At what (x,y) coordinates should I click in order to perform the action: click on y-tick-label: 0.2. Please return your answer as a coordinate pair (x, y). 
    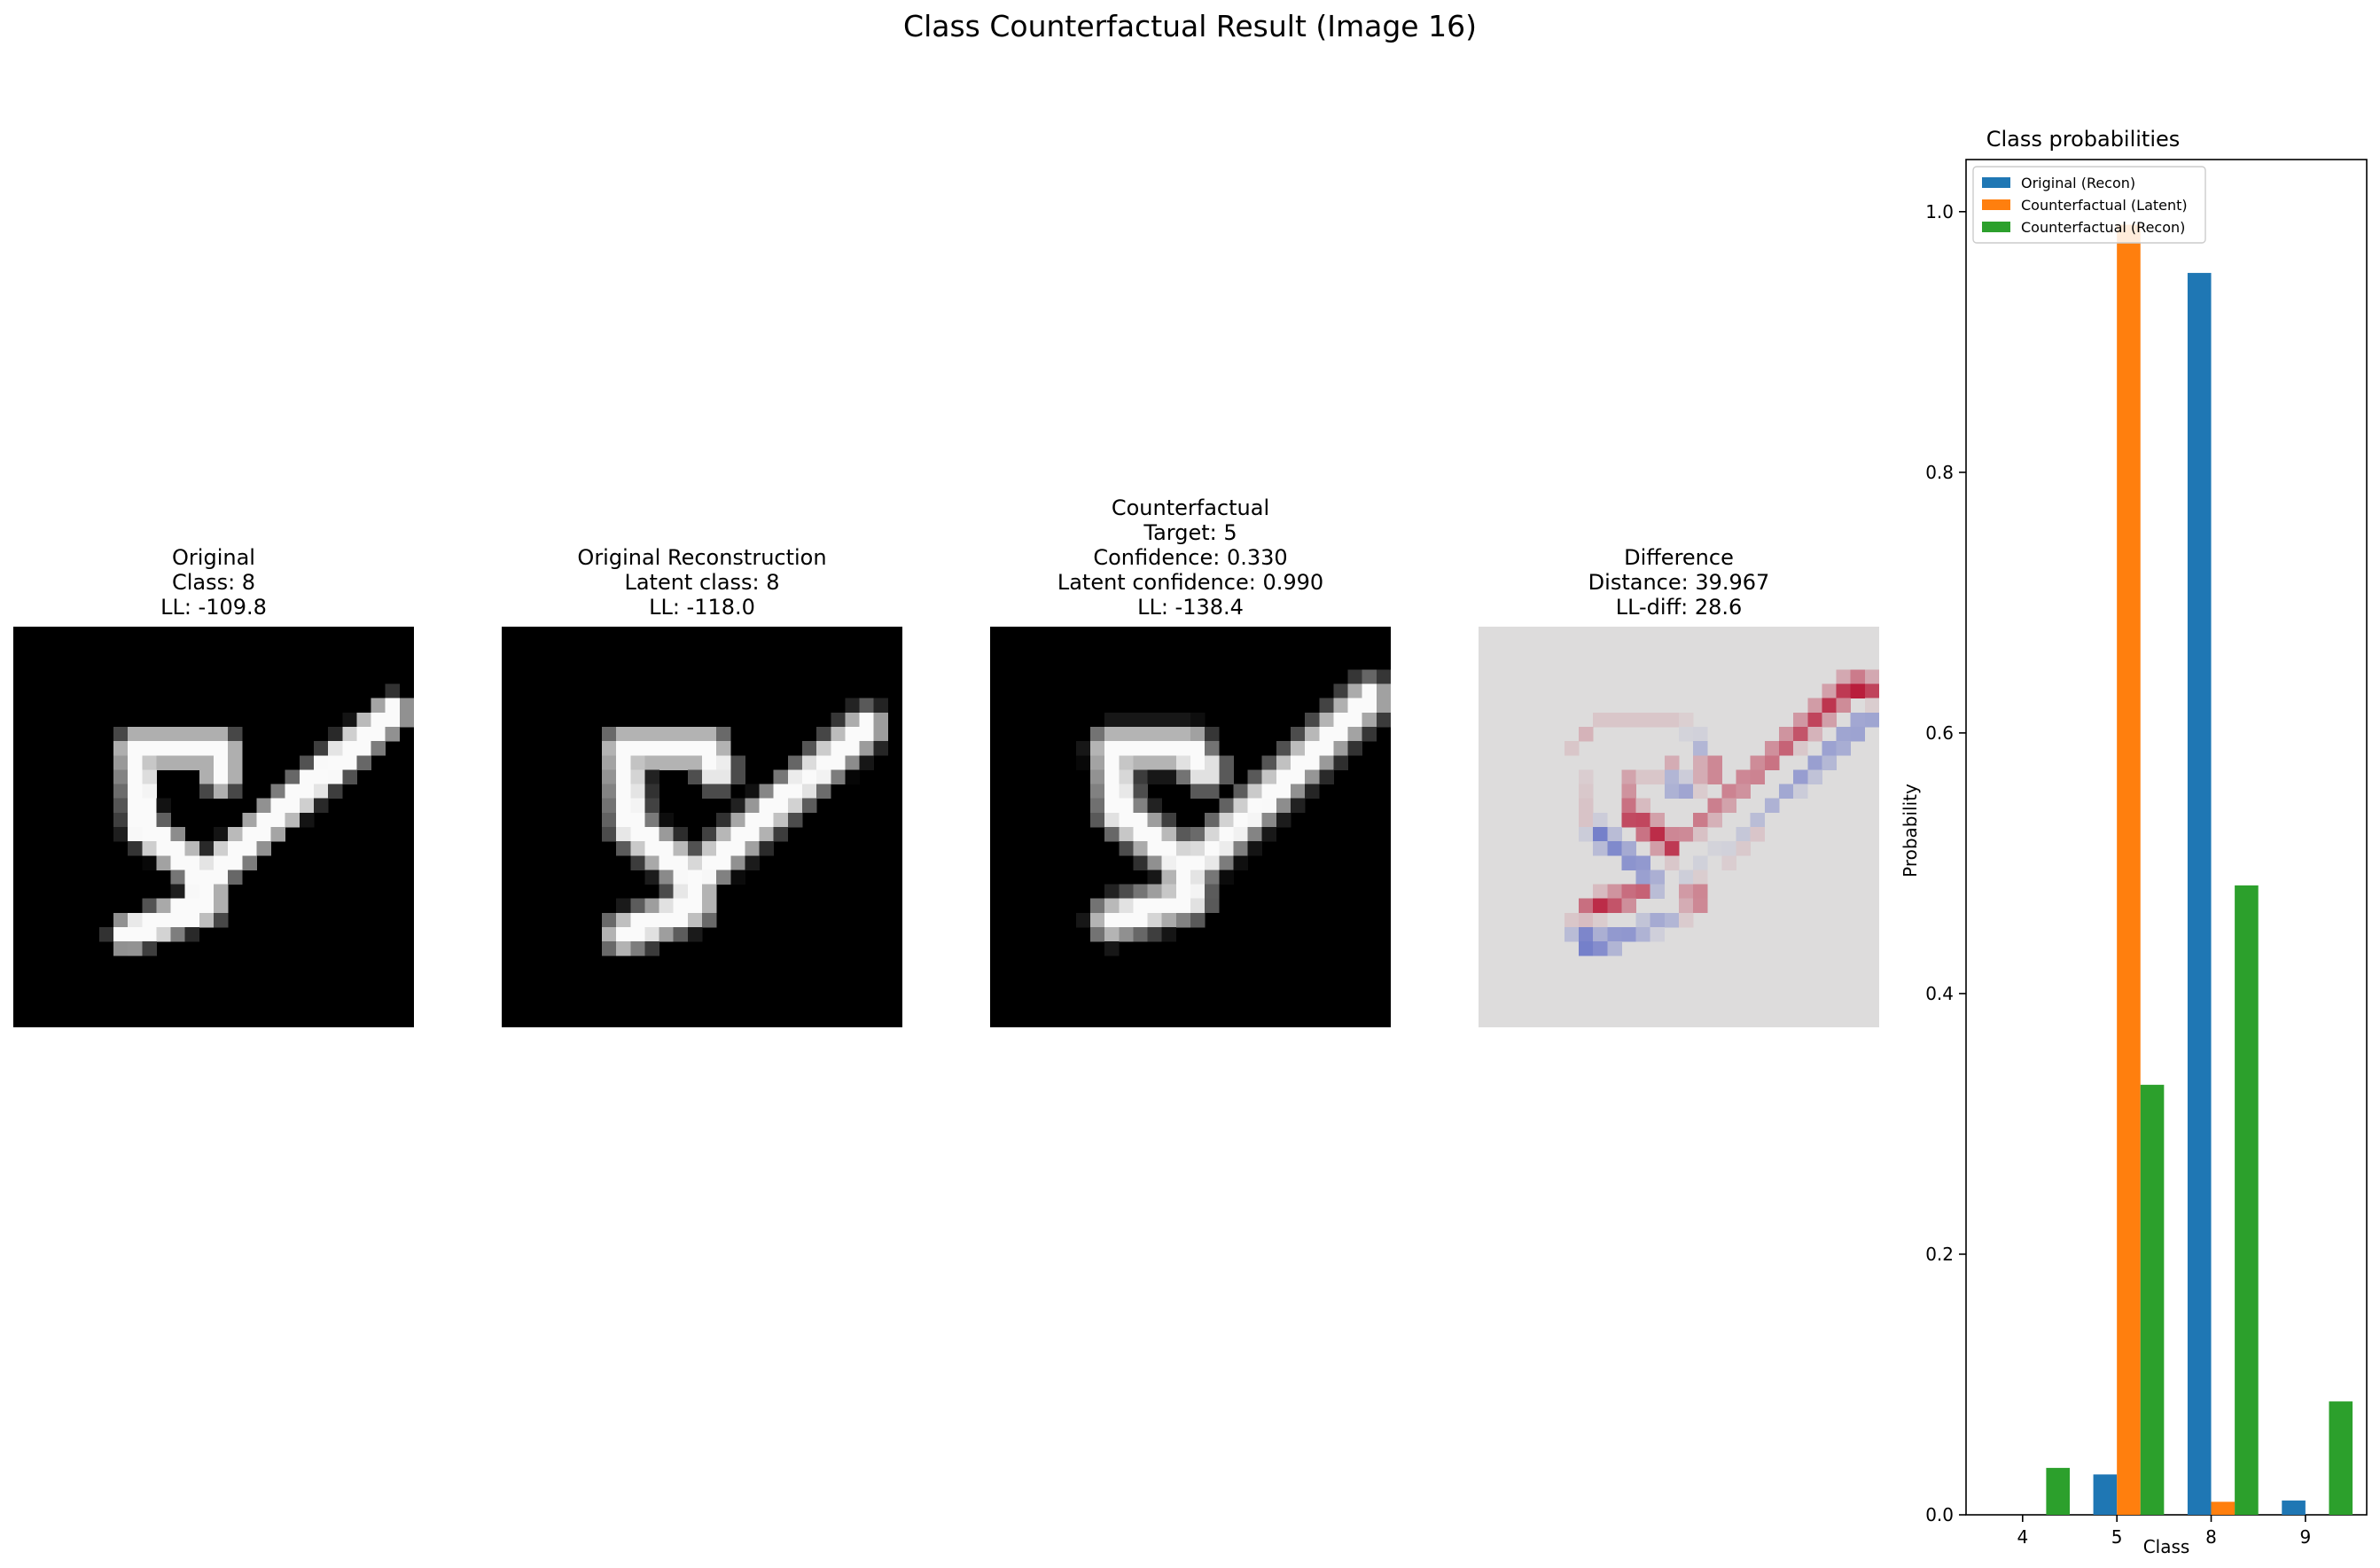
    Looking at the image, I should click on (1939, 1254).